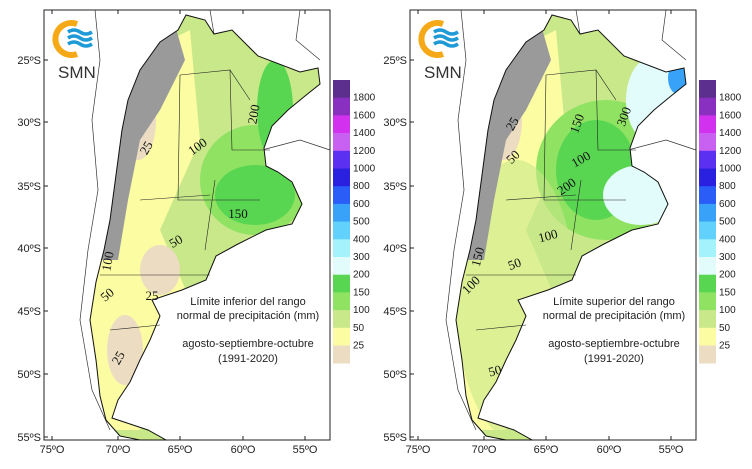  I want to click on legend-label: 1000, so click(730, 169).